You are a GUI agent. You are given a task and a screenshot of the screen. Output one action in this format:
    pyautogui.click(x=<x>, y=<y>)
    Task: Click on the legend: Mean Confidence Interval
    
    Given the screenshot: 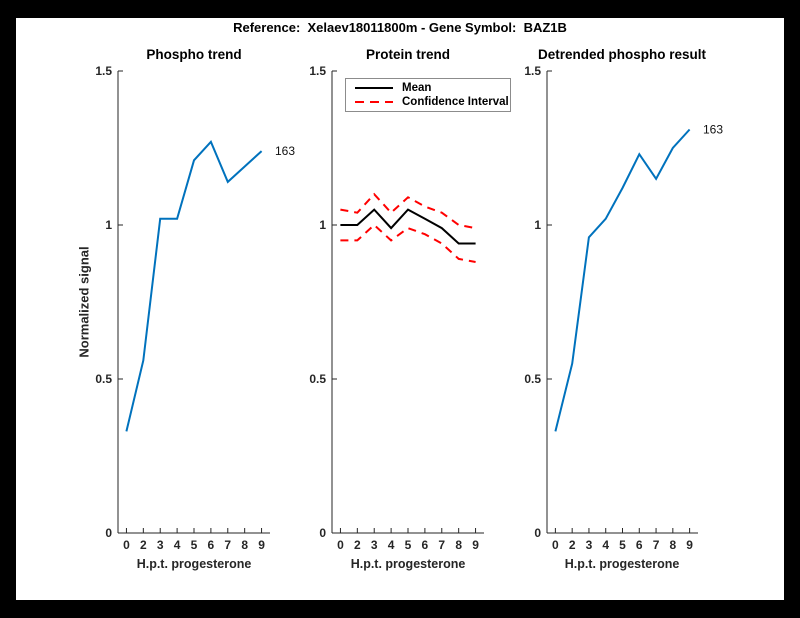 What is the action you would take?
    pyautogui.click(x=428, y=95)
    